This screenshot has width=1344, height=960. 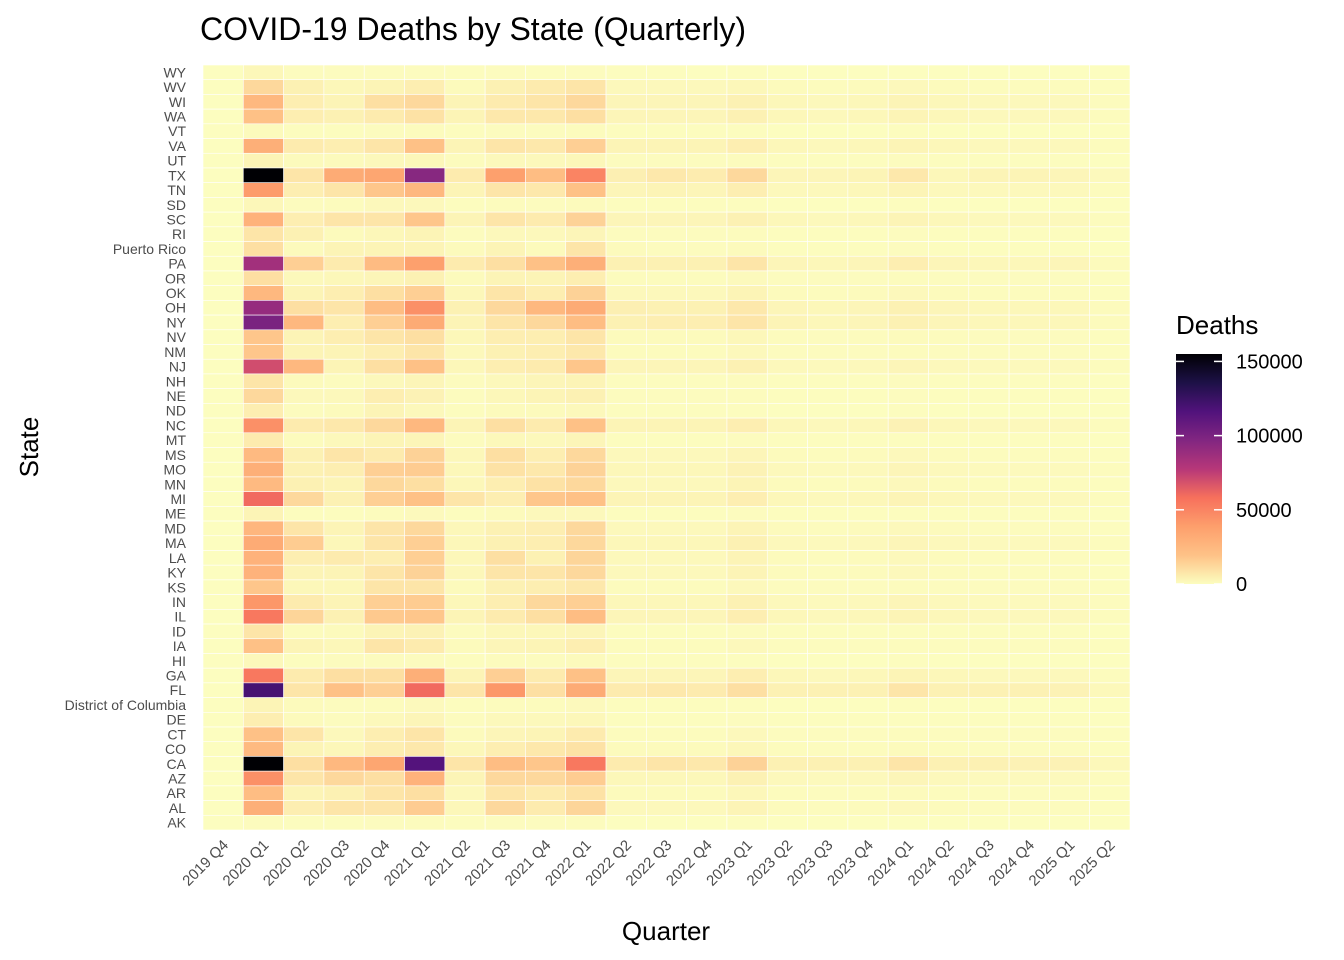 What do you see at coordinates (180, 646) in the screenshot?
I see `y-tick-label: IA` at bounding box center [180, 646].